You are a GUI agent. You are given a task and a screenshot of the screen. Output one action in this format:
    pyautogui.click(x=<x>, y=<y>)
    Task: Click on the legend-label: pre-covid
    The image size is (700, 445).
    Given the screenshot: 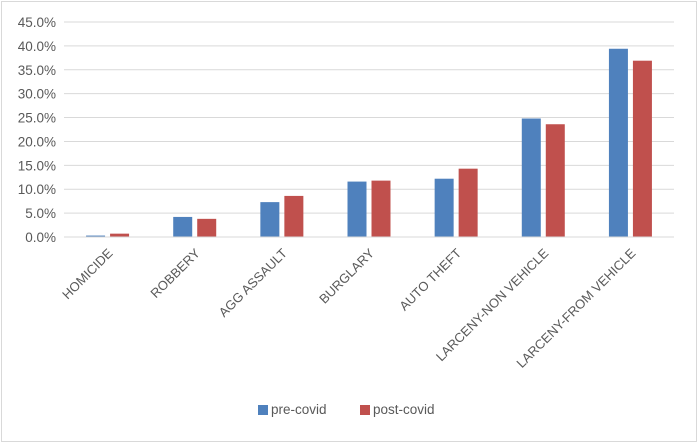 What is the action you would take?
    pyautogui.click(x=299, y=409)
    